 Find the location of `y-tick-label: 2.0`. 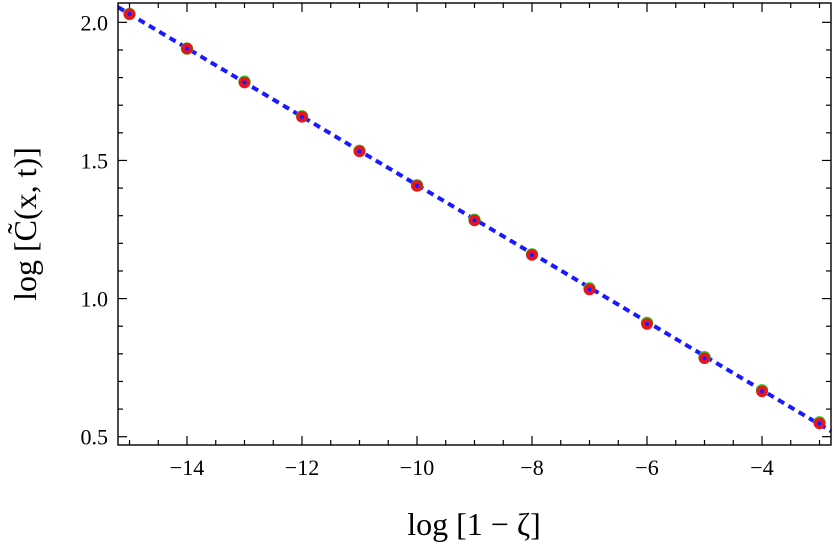

y-tick-label: 2.0 is located at coordinates (95, 22).